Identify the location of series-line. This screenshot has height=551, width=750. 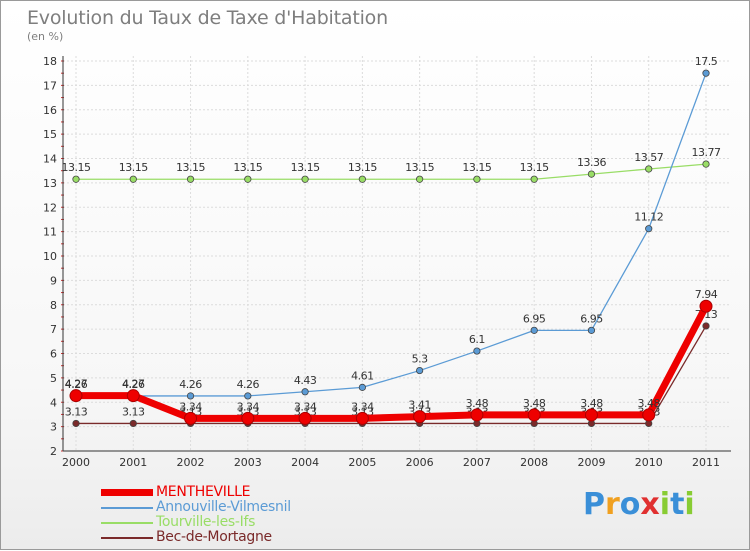
(391, 171).